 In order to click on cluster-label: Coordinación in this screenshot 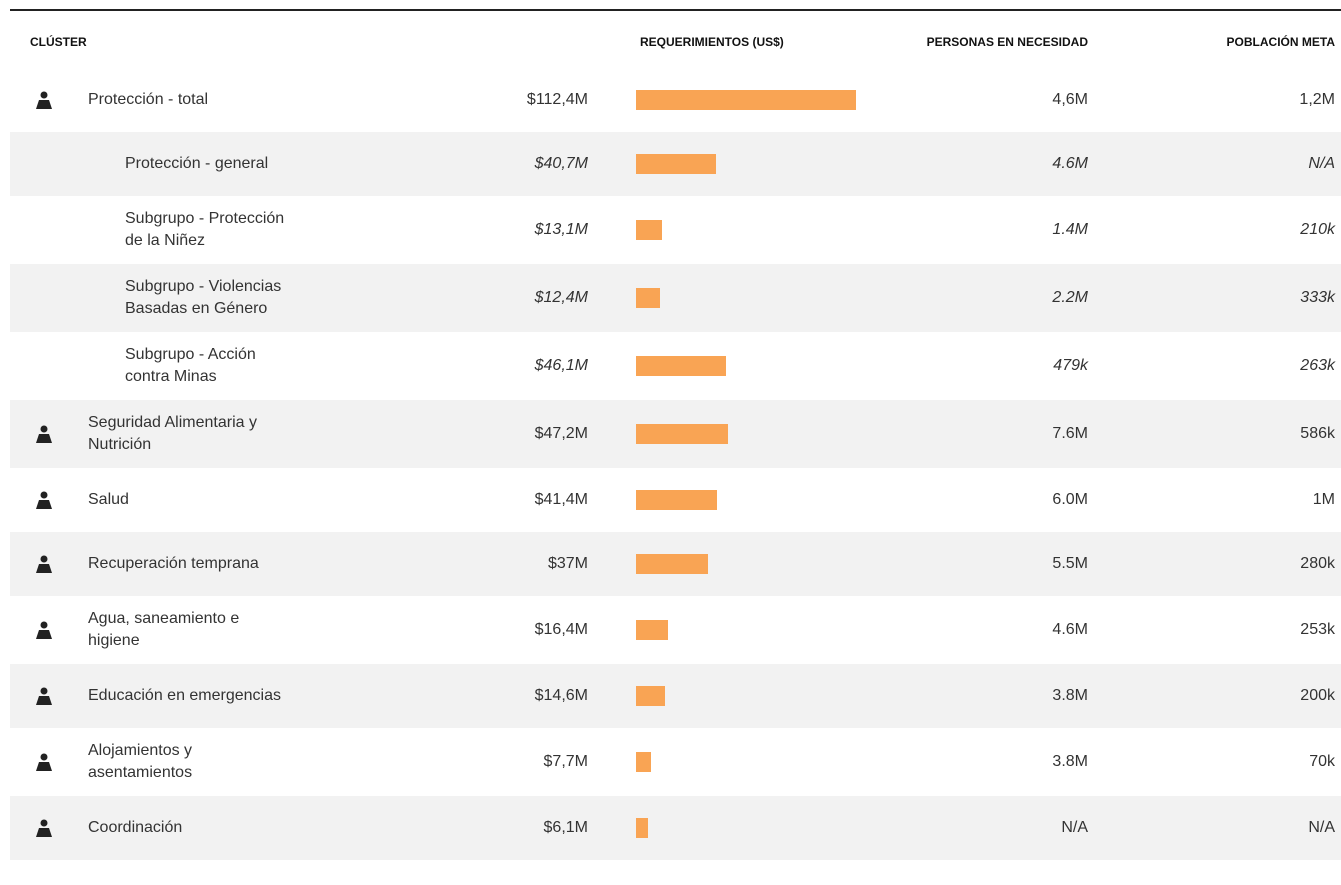, I will do `click(135, 828)`.